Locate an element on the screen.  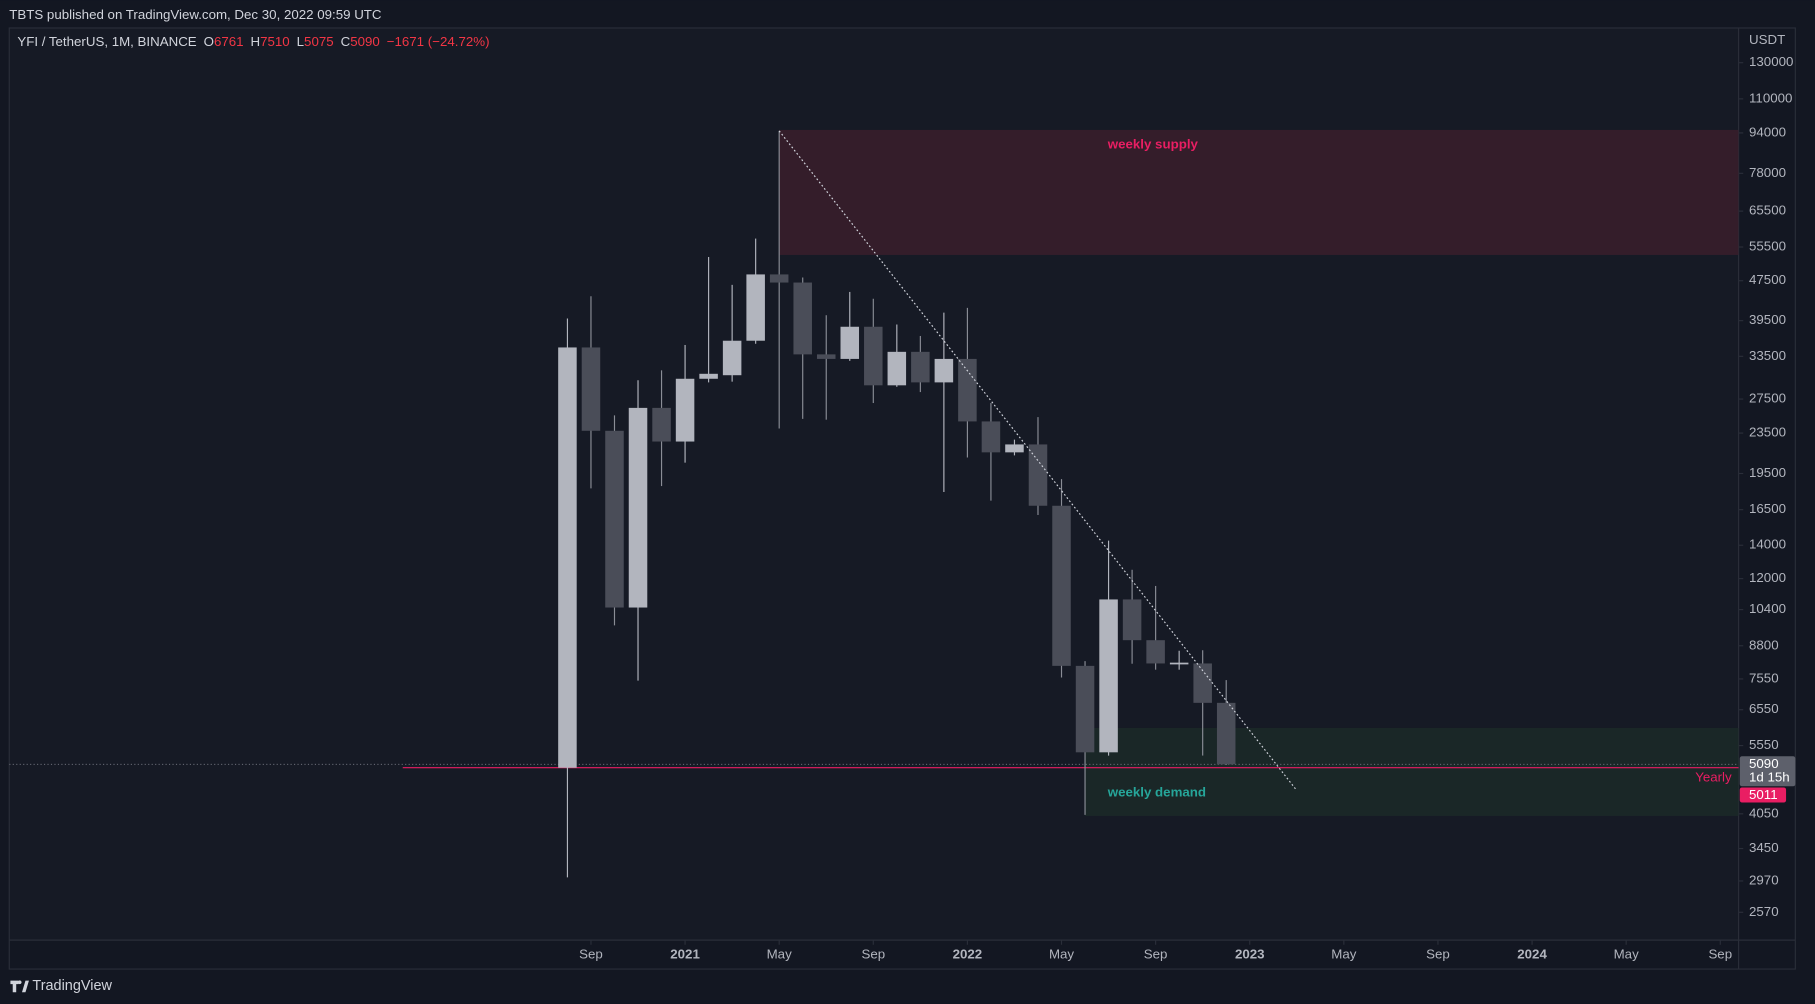
y-tick-label: 130000 is located at coordinates (1771, 61).